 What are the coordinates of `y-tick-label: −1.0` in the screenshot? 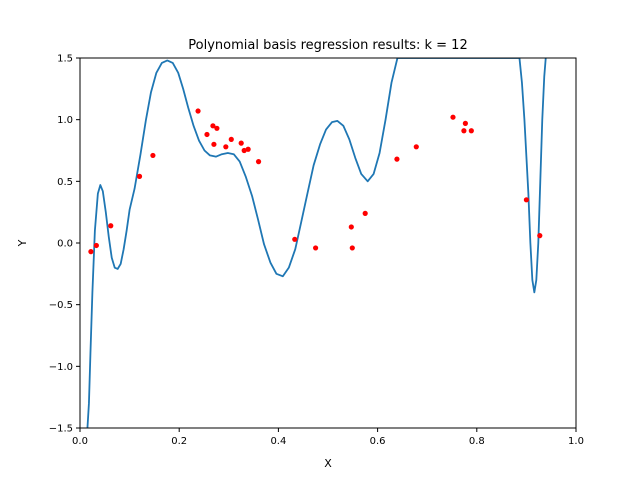 It's located at (61, 367).